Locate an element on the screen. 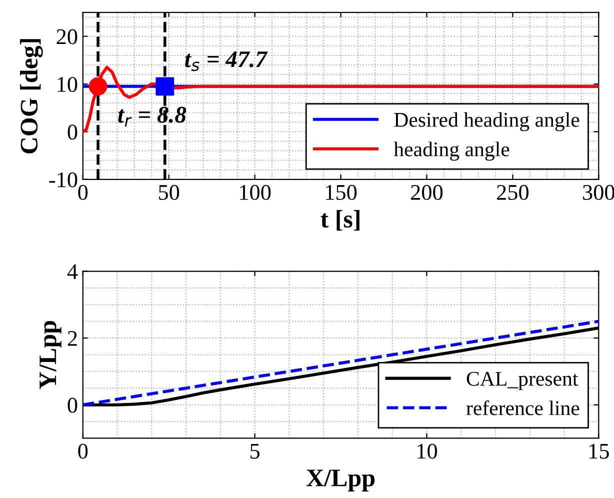 The image size is (614, 498). y-axis-title: Y/Lpp is located at coordinates (51, 355).